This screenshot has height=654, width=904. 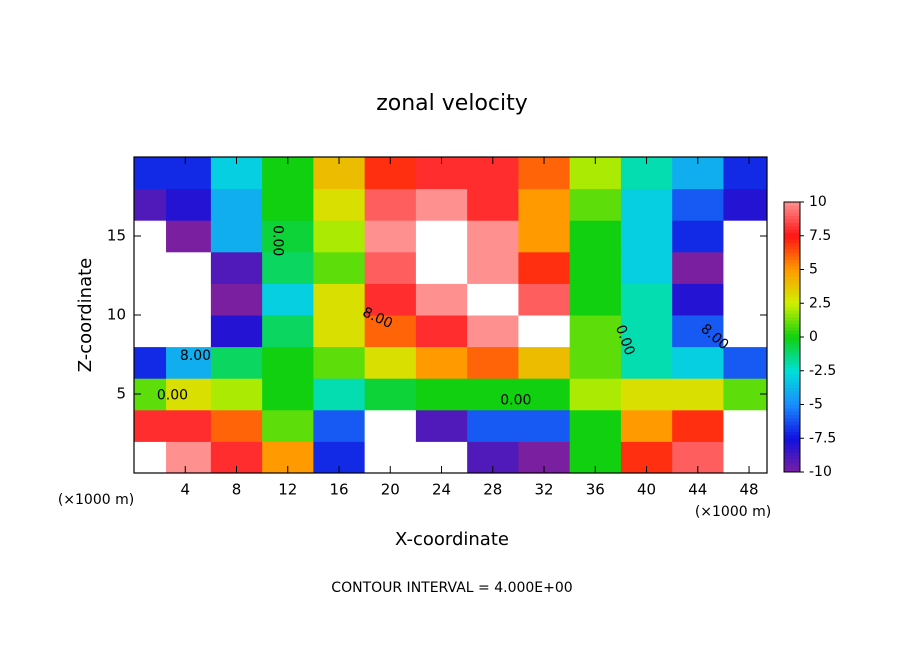 What do you see at coordinates (492, 490) in the screenshot?
I see `x-tick-label: 28` at bounding box center [492, 490].